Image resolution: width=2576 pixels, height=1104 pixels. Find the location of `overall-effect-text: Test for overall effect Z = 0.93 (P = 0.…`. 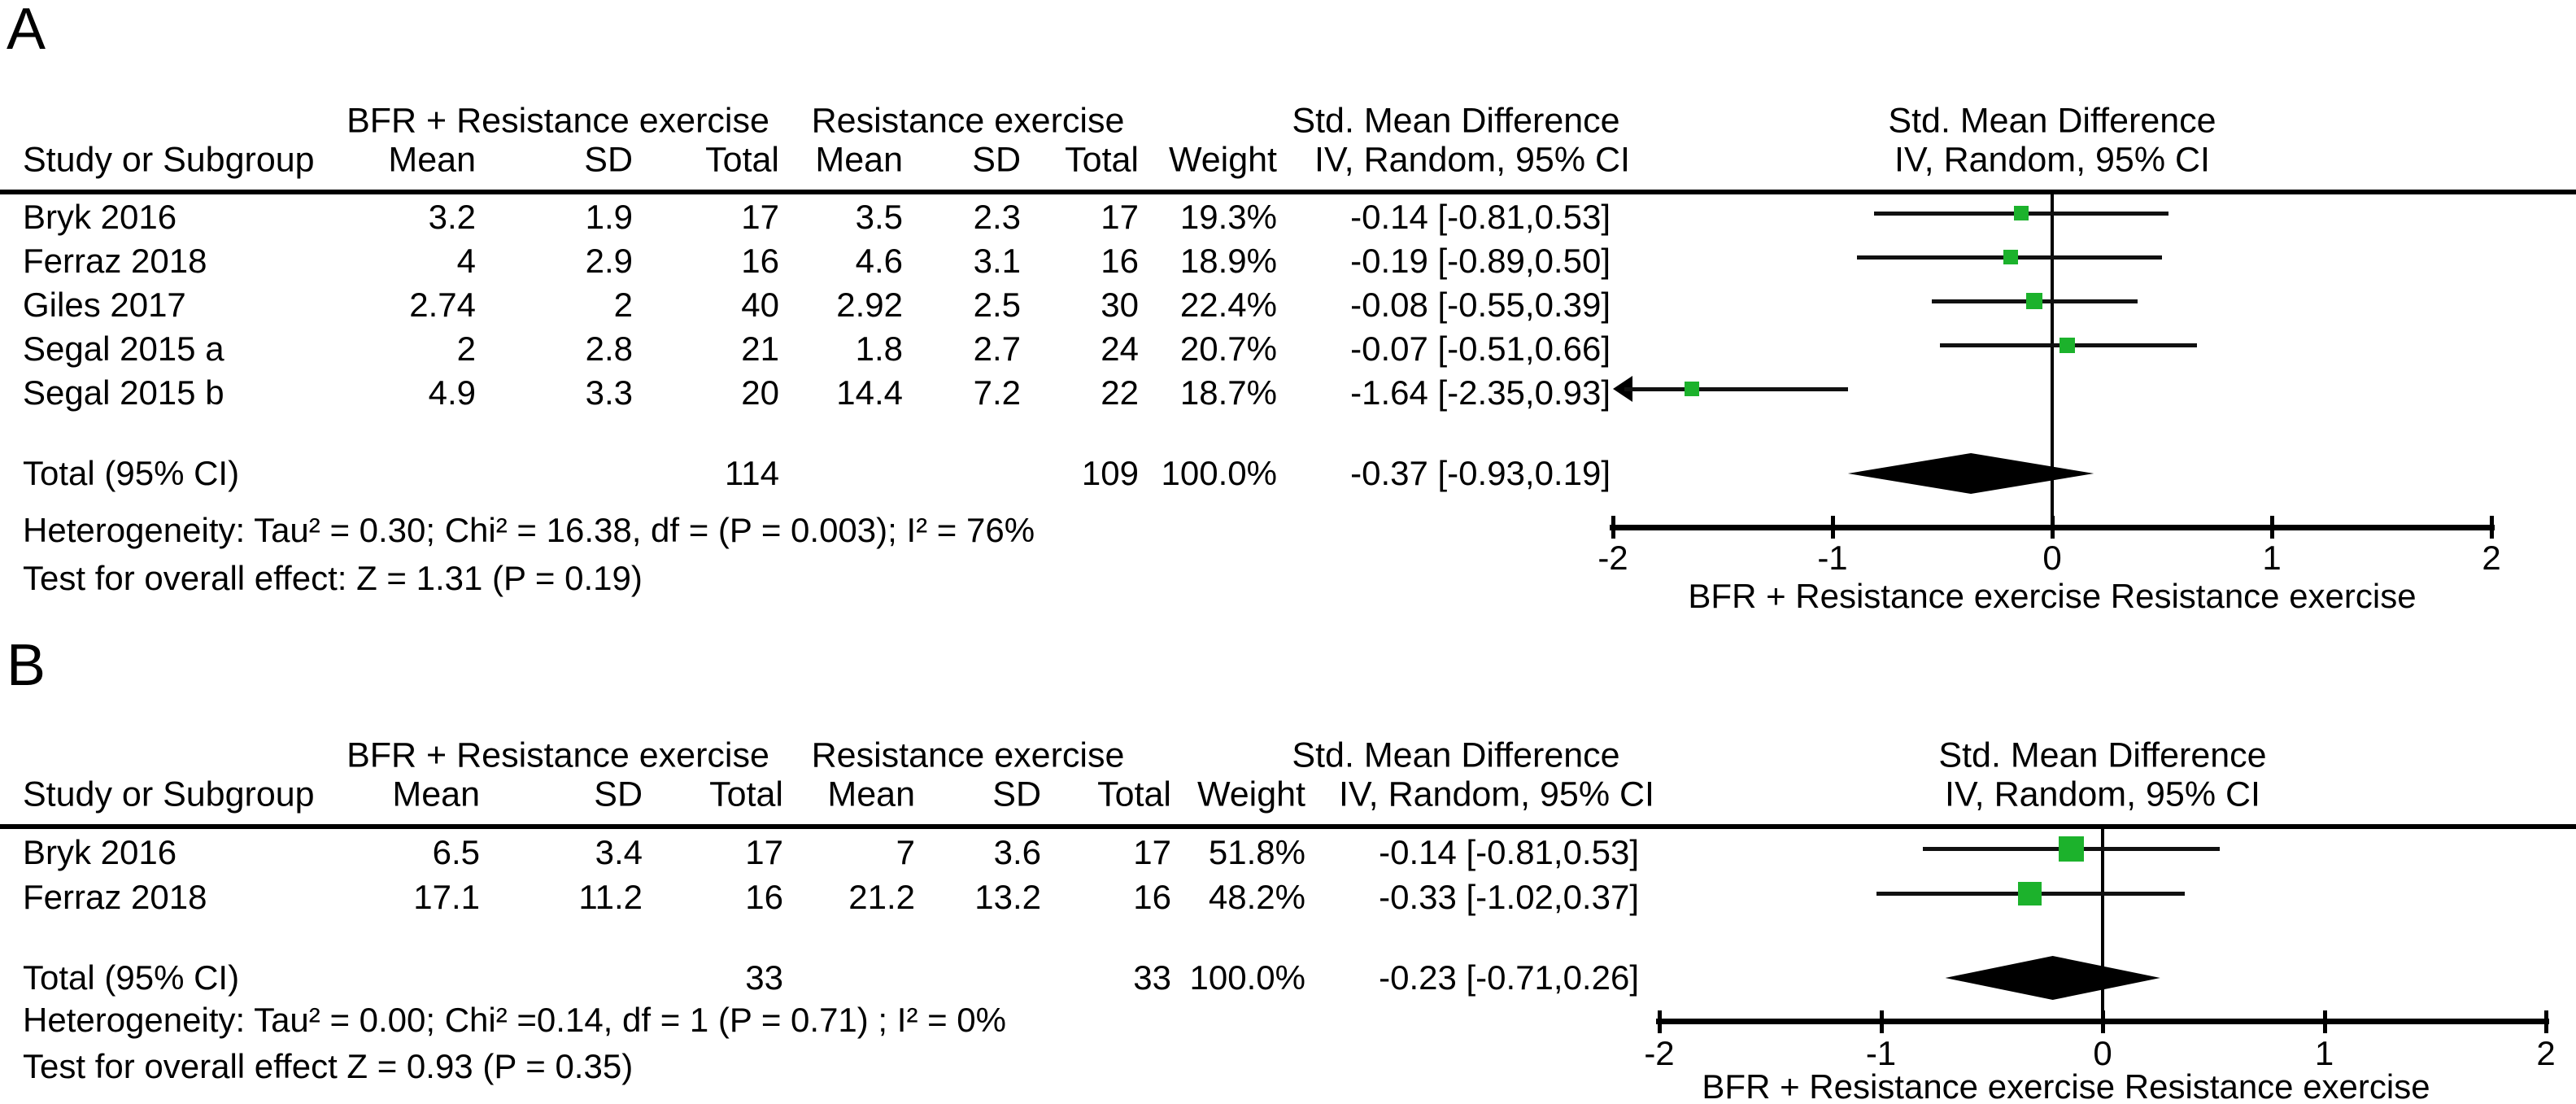

overall-effect-text: Test for overall effect Z = 0.93 (P = 0.… is located at coordinates (328, 1066).